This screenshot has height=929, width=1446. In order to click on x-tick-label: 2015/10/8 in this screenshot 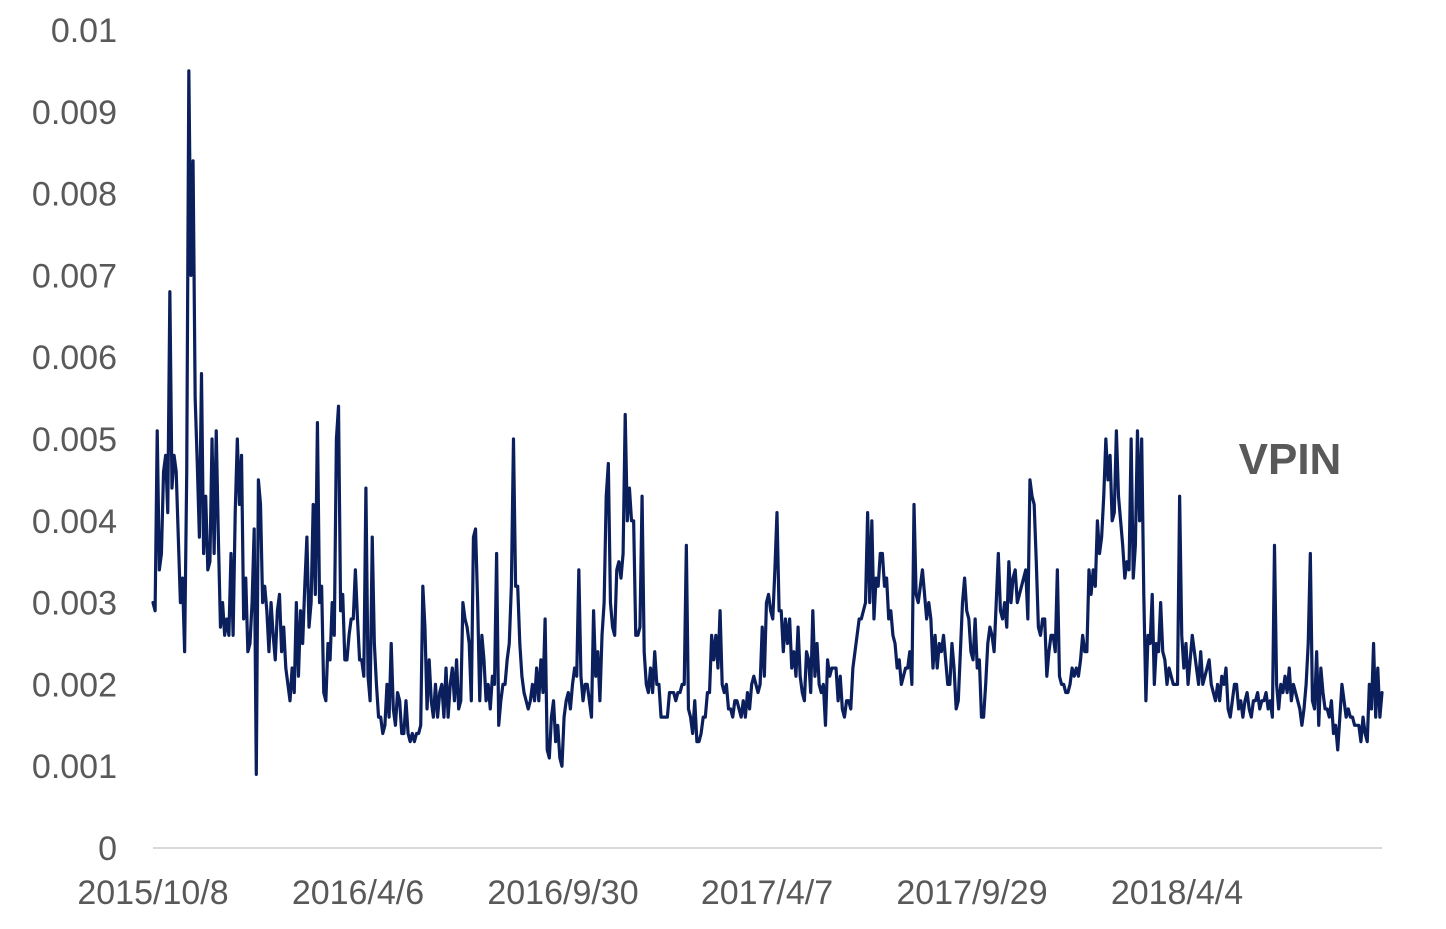, I will do `click(152, 893)`.